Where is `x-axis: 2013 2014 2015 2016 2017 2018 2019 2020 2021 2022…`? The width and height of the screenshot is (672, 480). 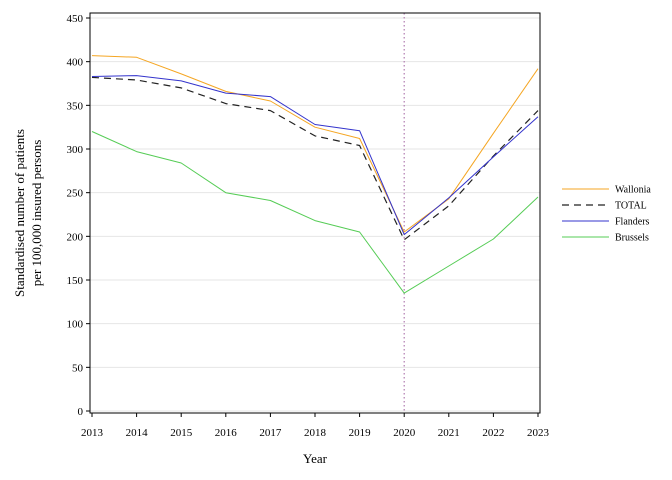
x-axis: 2013 2014 2015 2016 2017 2018 2019 2020 2021 2022… is located at coordinates (315, 426).